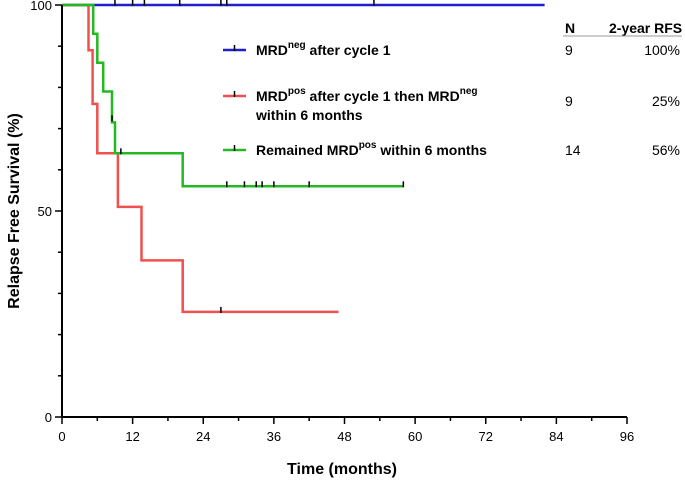 The image size is (685, 482). Describe the element at coordinates (342, 469) in the screenshot. I see `x-axis-title: Time (months)` at that location.